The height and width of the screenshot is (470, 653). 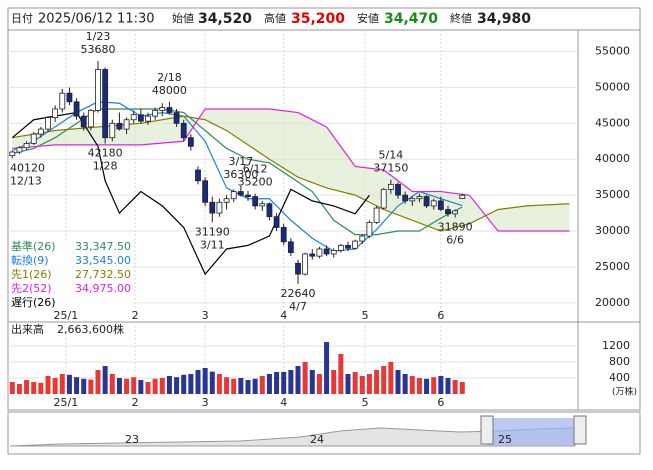 What do you see at coordinates (31, 288) in the screenshot?
I see `legend-name: 先2(52)` at bounding box center [31, 288].